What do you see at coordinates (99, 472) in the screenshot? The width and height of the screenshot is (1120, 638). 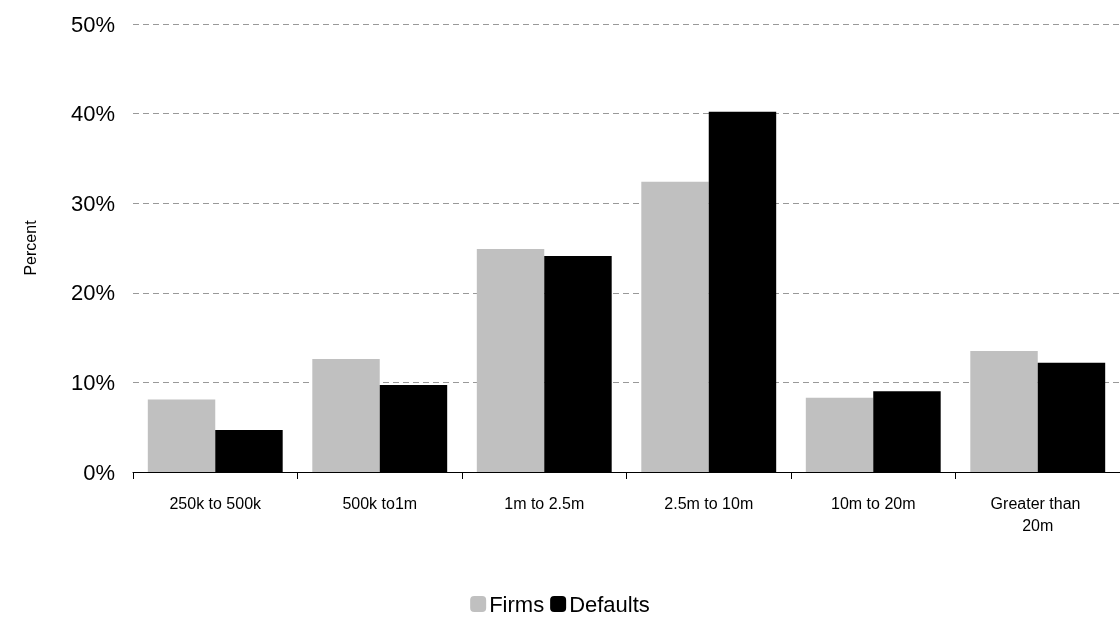 I see `y-tick-label: 0%` at bounding box center [99, 472].